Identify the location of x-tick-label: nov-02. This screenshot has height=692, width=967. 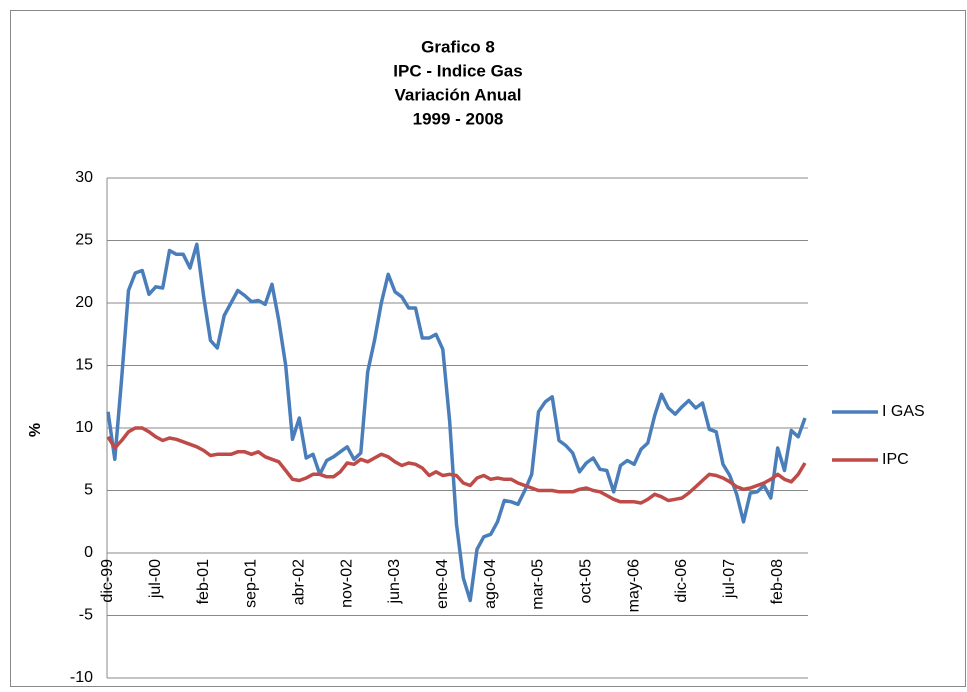
(346, 583).